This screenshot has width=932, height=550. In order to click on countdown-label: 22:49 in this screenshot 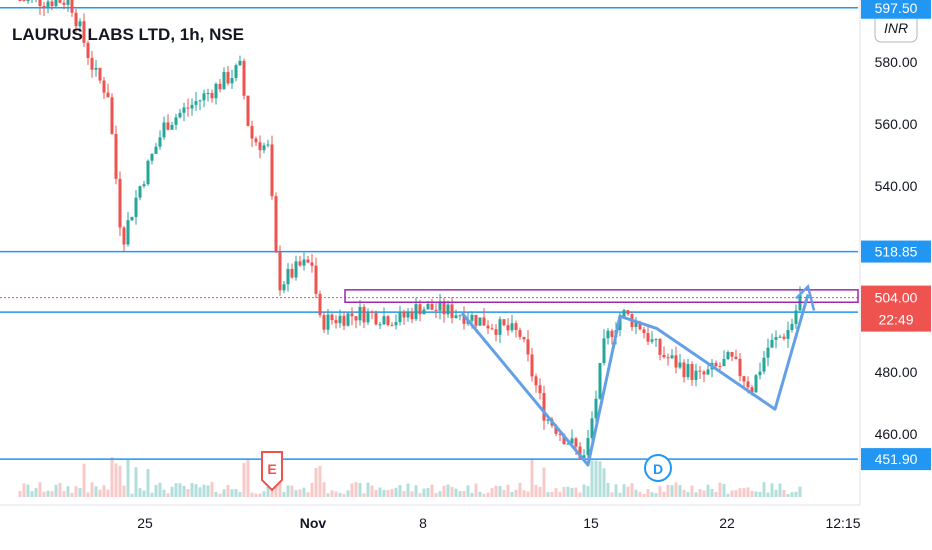, I will do `click(895, 320)`.